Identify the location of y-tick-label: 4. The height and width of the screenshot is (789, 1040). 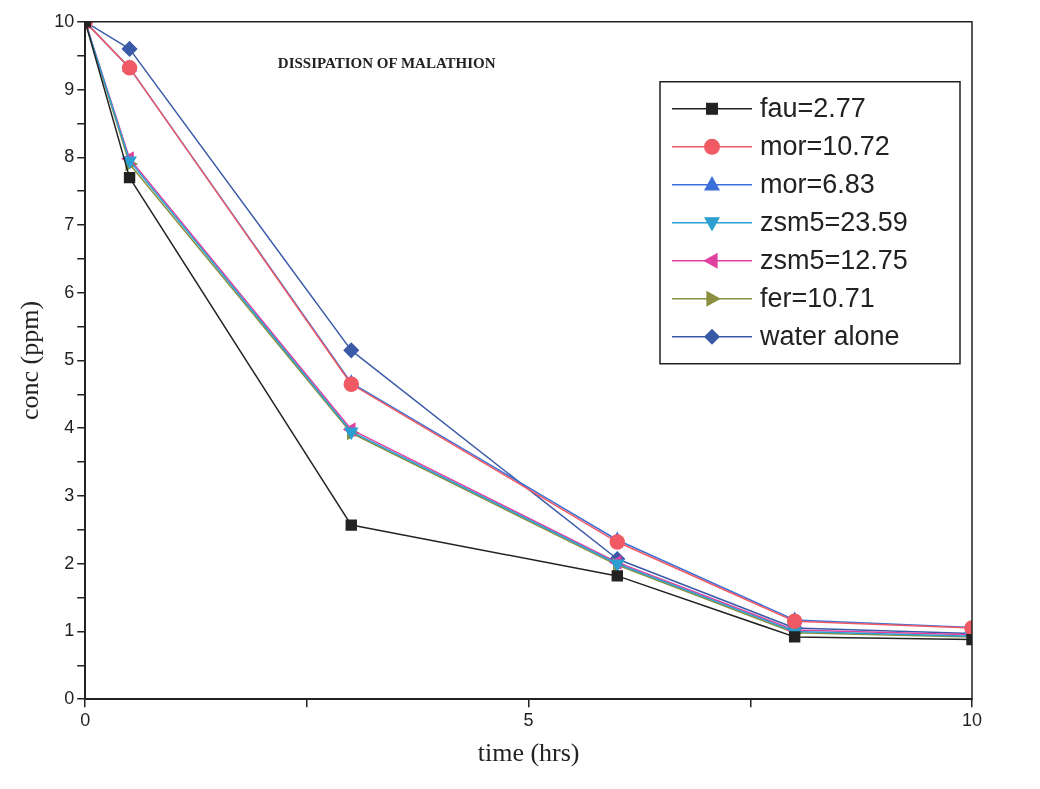
(69, 427).